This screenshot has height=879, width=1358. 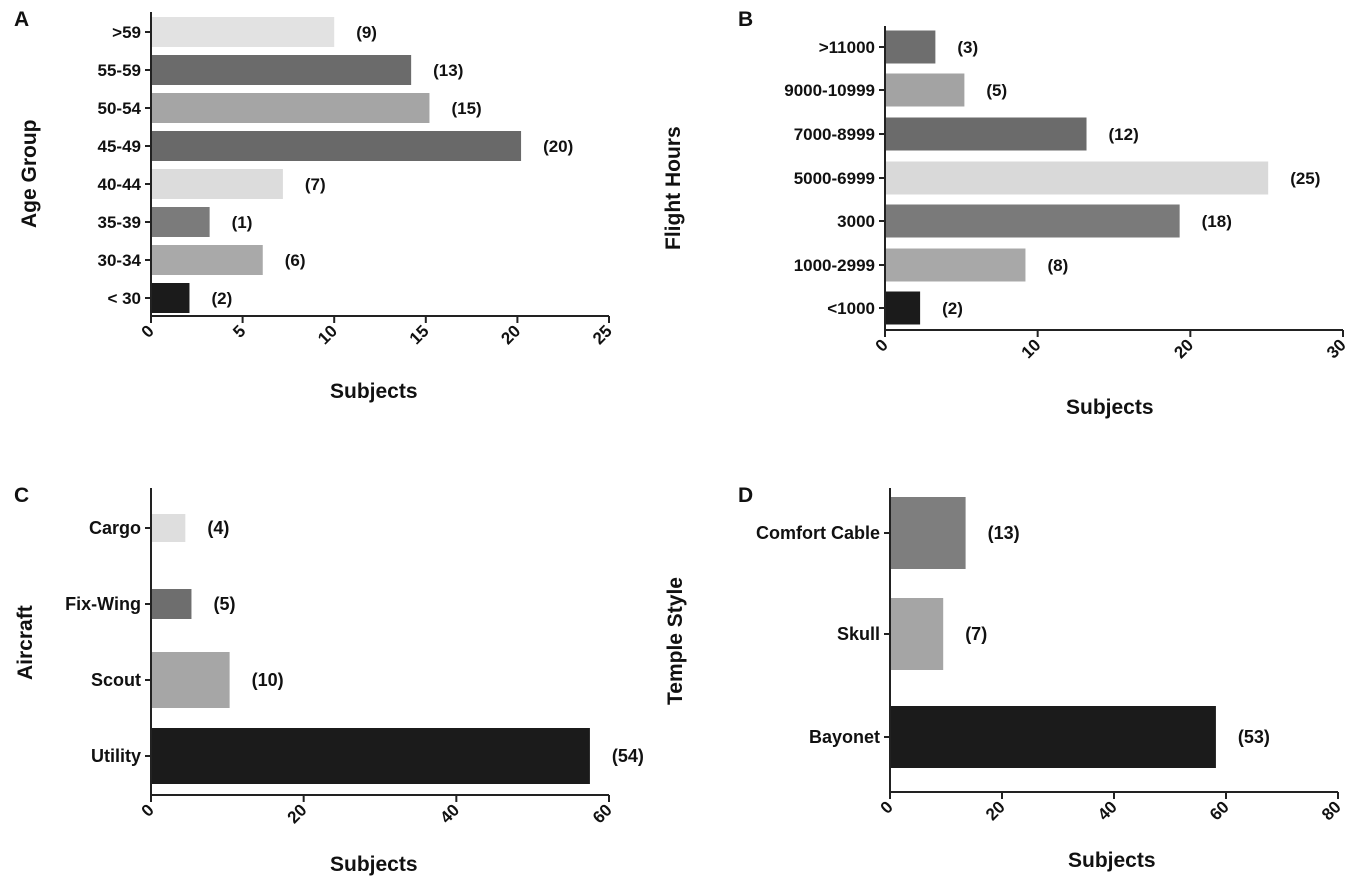 I want to click on data-label-a-1: (13), so click(x=448, y=70).